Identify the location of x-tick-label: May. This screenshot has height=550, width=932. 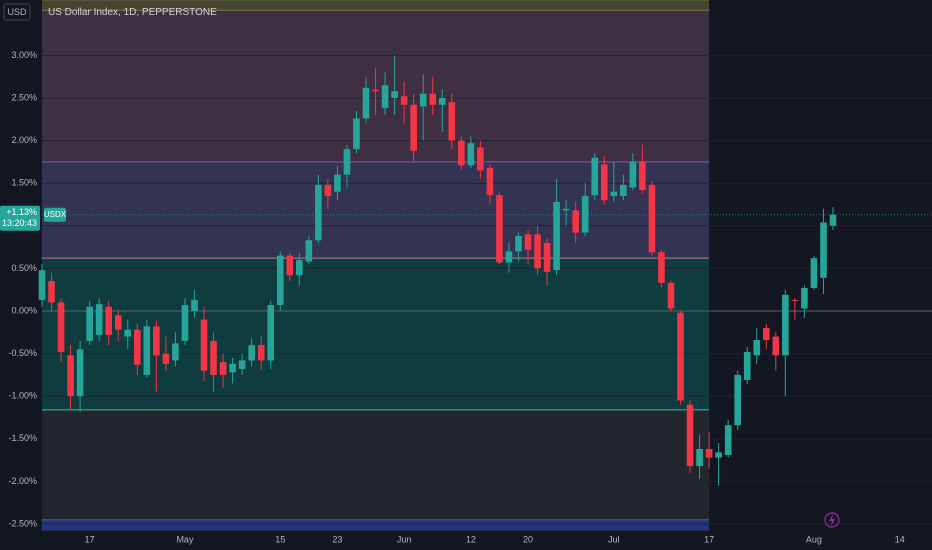
(185, 539).